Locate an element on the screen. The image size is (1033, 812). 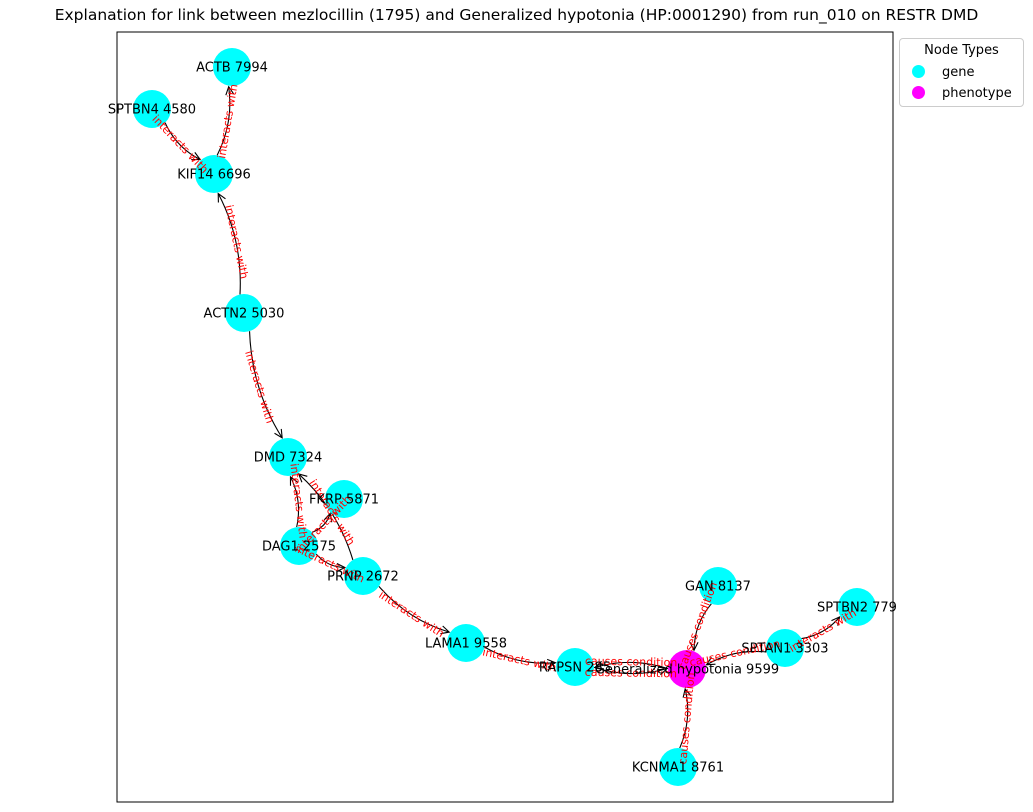
node-label-sptan1: SPTAN1 3303 is located at coordinates (784, 649).